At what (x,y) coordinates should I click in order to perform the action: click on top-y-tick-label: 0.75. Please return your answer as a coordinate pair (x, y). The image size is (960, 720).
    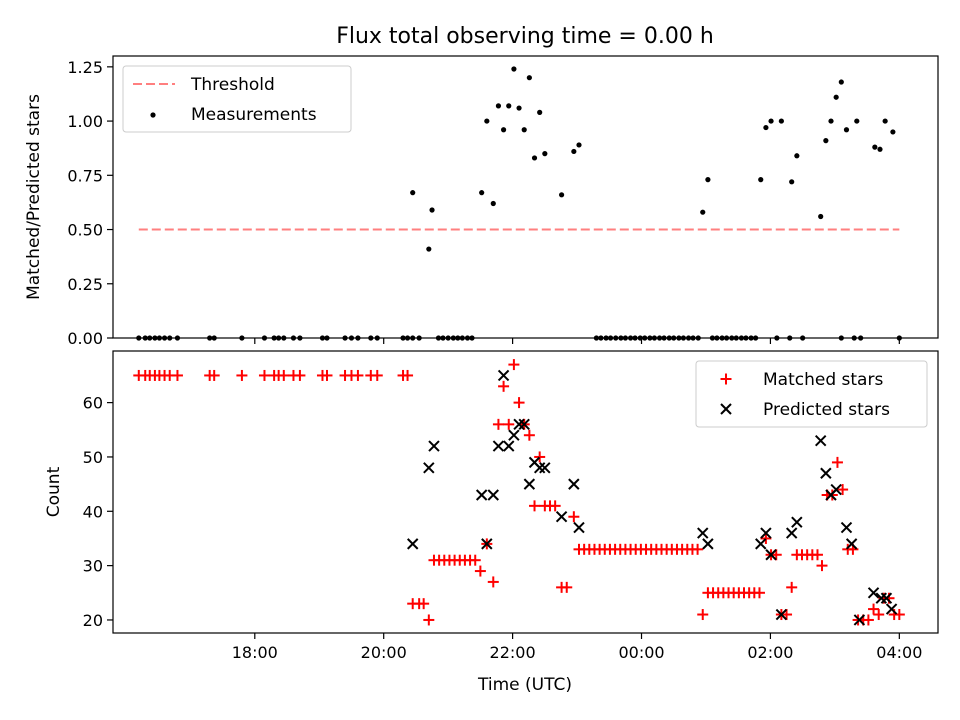
    Looking at the image, I should click on (85, 175).